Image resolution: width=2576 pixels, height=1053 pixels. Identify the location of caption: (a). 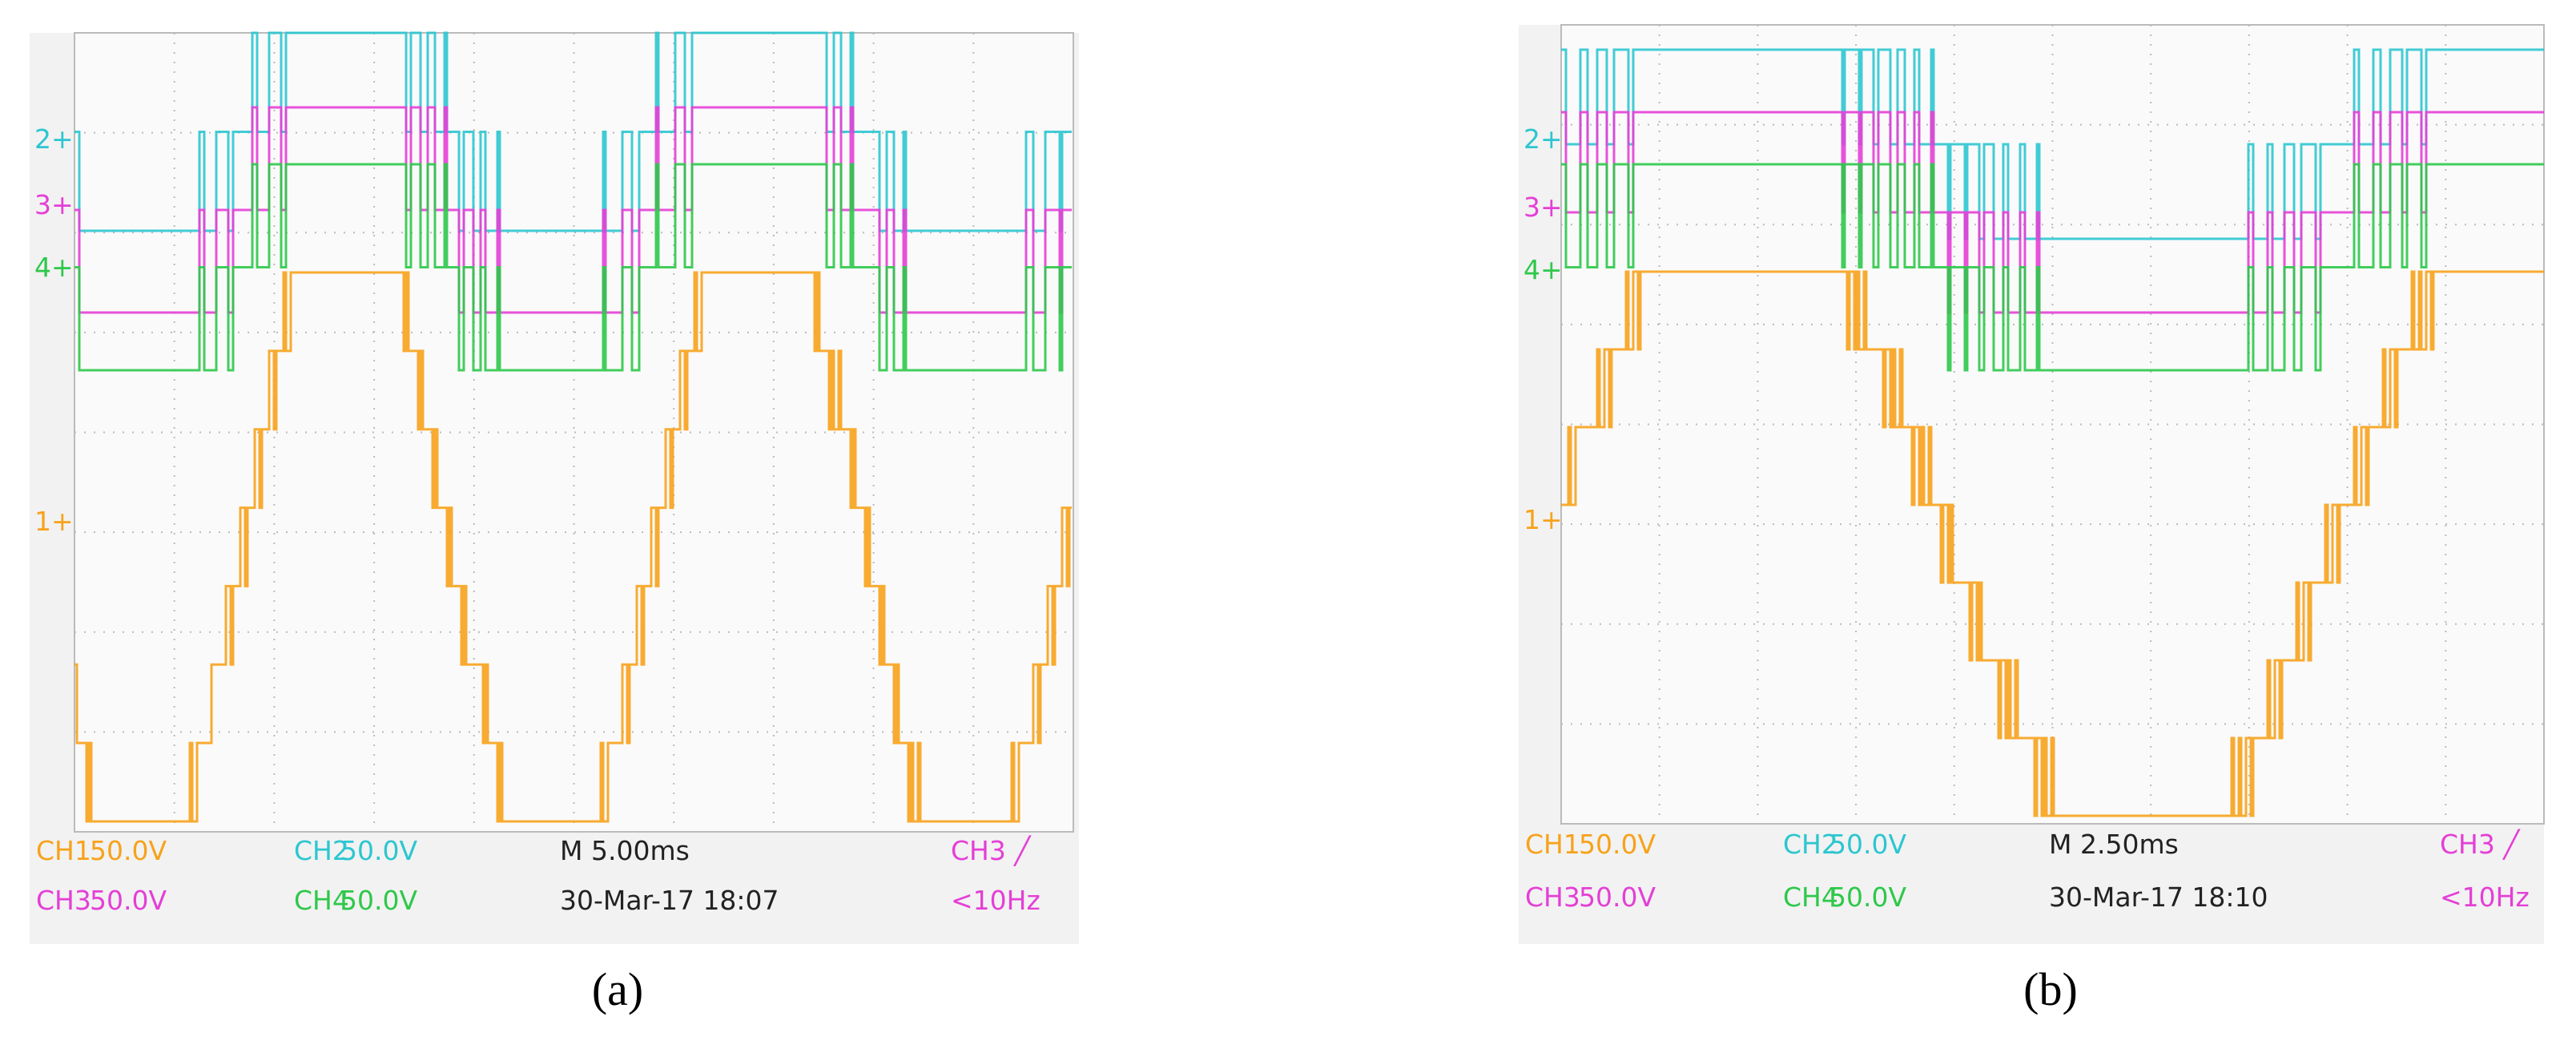
(617, 989).